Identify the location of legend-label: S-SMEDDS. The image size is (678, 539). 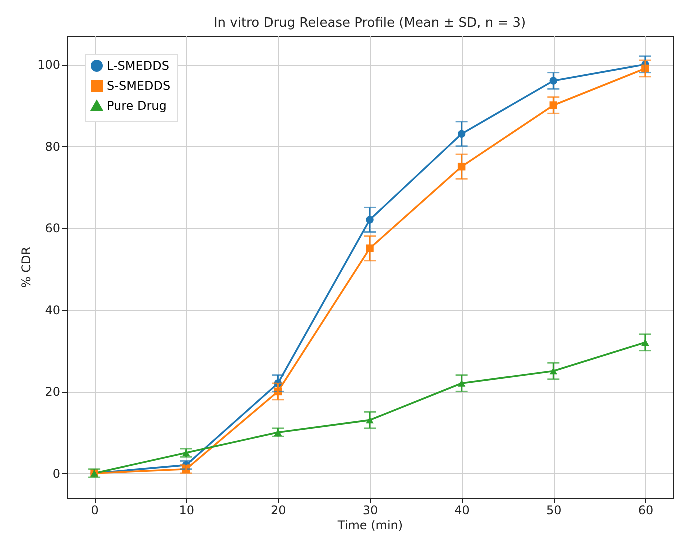
(139, 86).